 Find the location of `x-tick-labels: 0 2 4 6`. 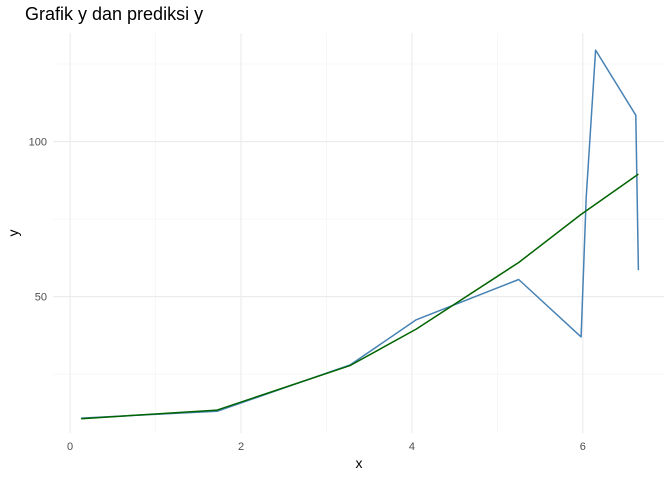

x-tick-labels: 0 2 4 6 is located at coordinates (326, 447).